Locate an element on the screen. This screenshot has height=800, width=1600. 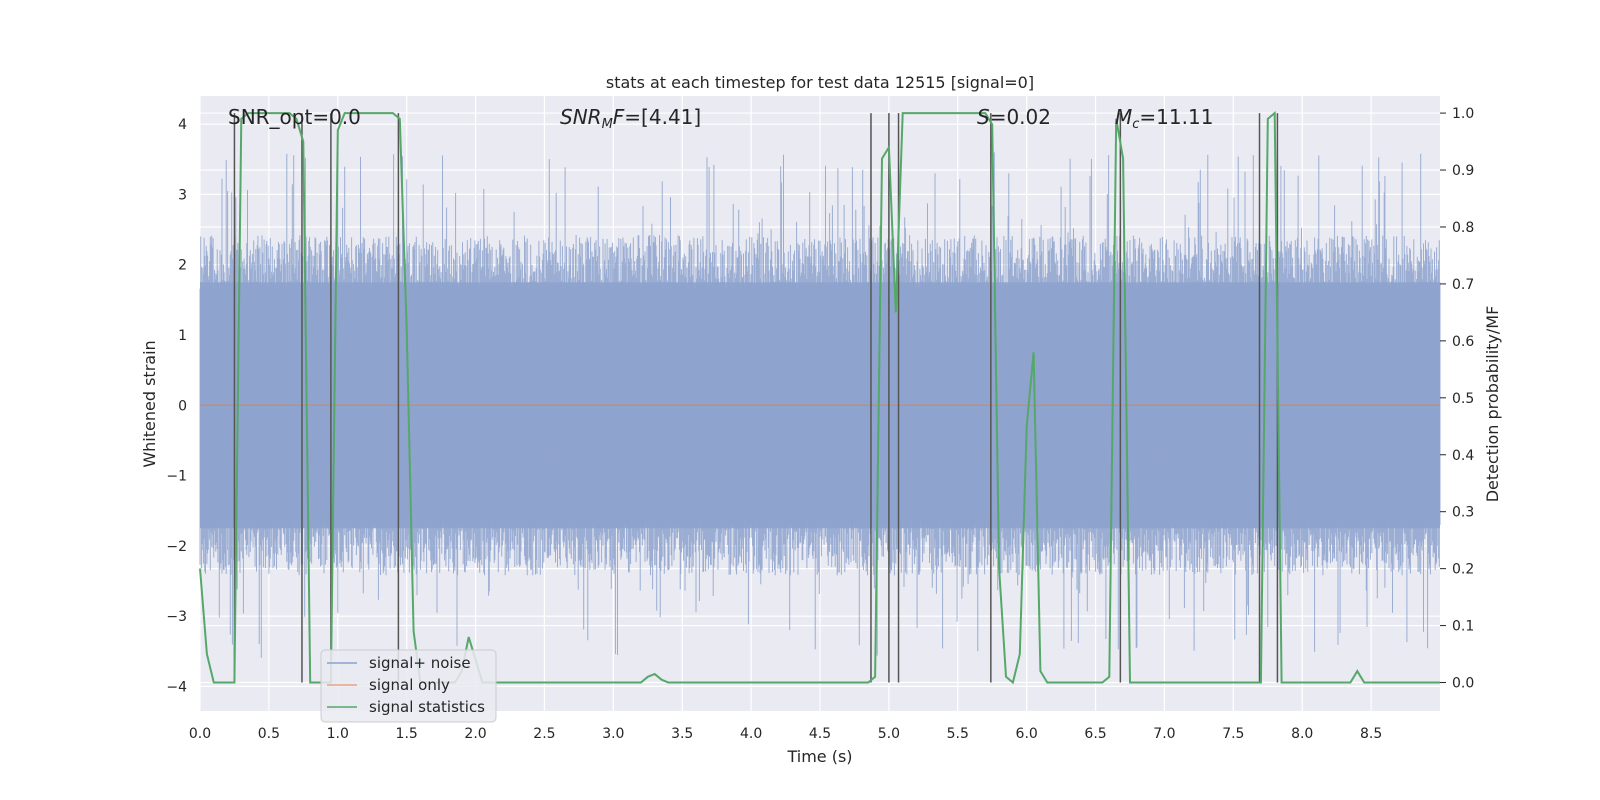
y2-tick-label: 0.7 is located at coordinates (1463, 285).